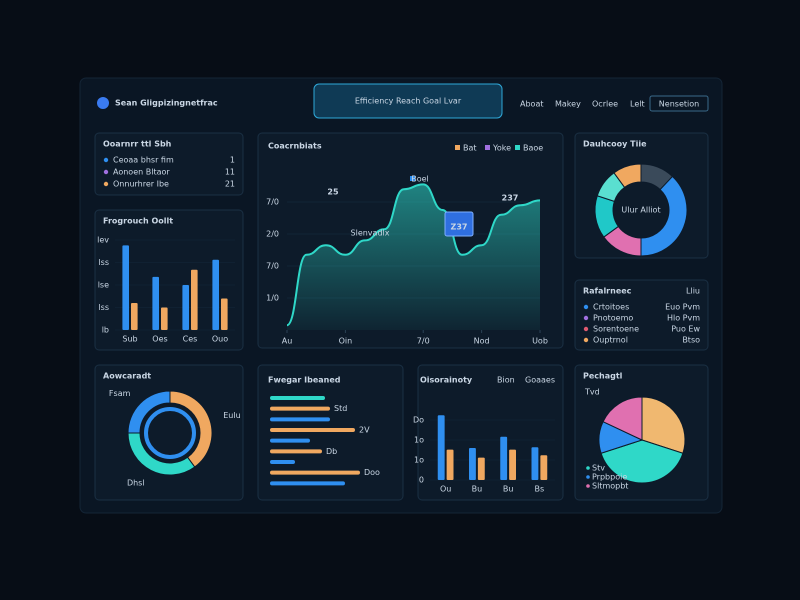  Describe the element at coordinates (232, 160) in the screenshot. I see `list-note: 1` at that location.